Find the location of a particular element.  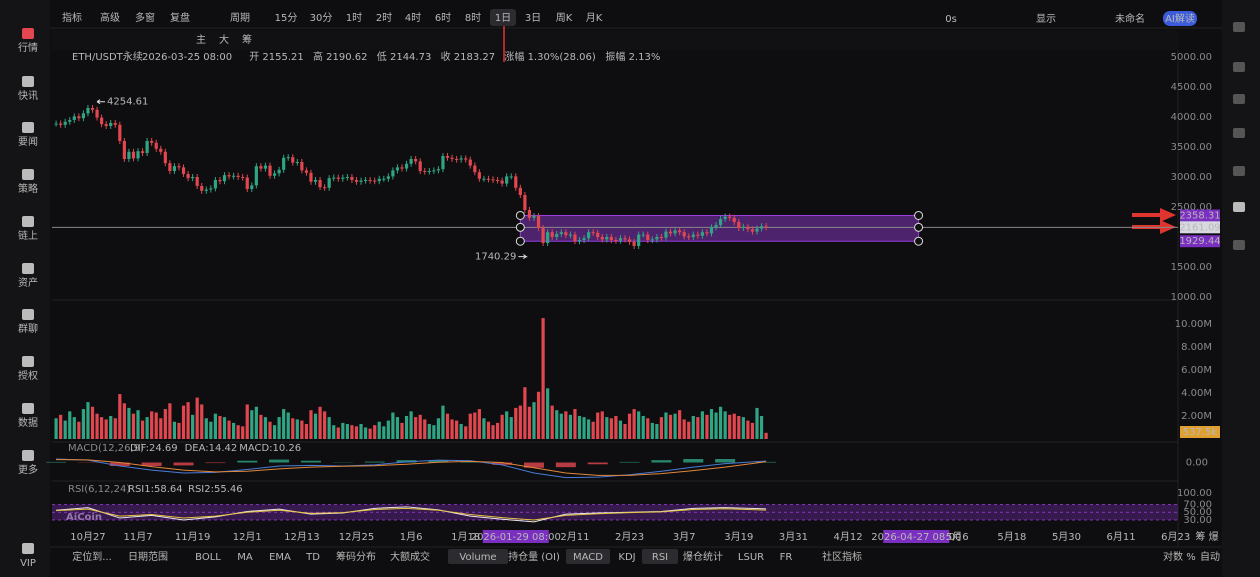

bottom-button: MACD is located at coordinates (588, 557).